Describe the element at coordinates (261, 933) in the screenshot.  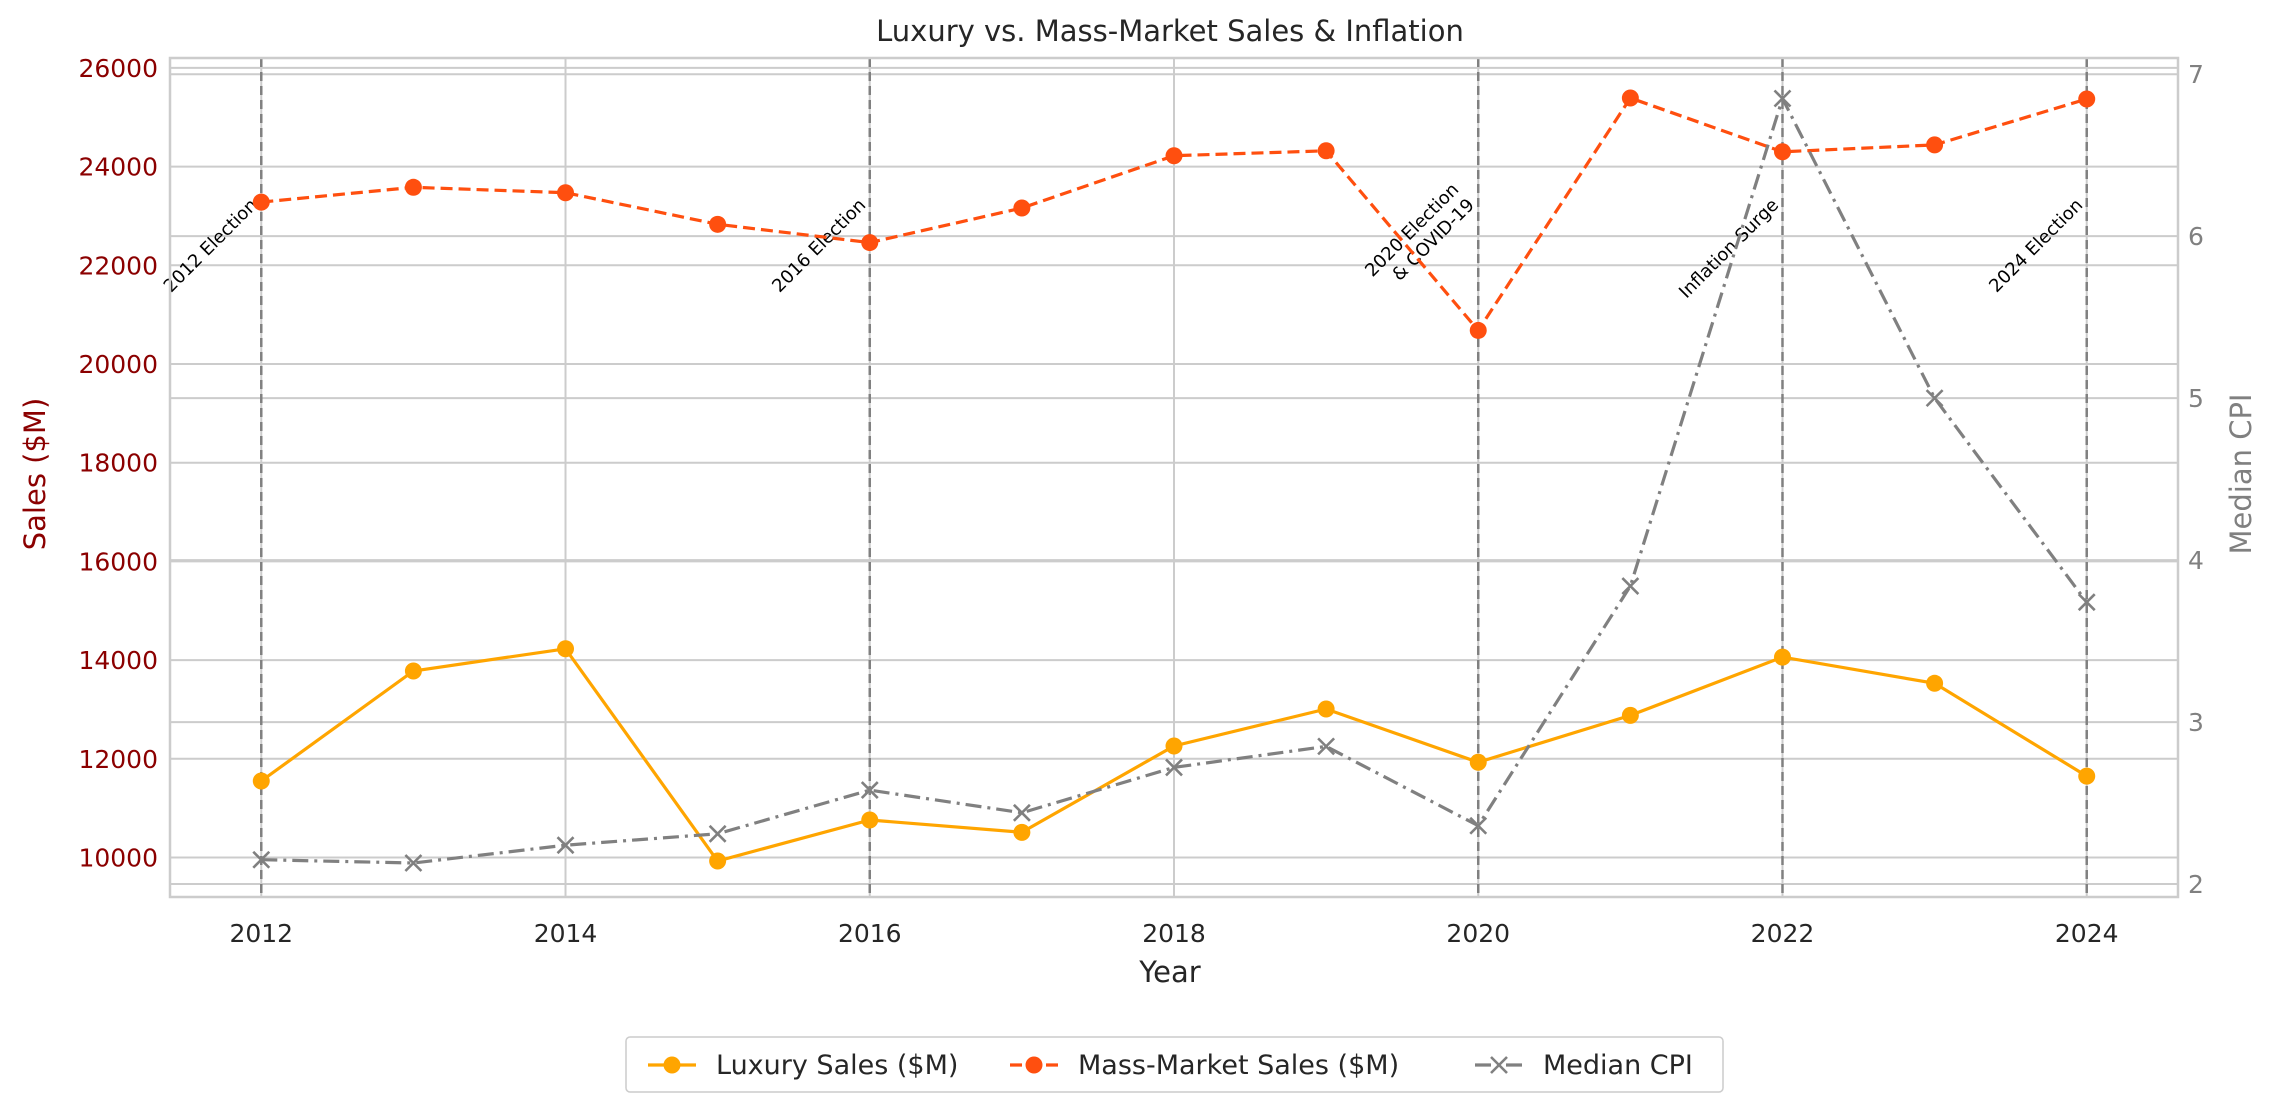
I see `x-tick-label: 2012` at that location.